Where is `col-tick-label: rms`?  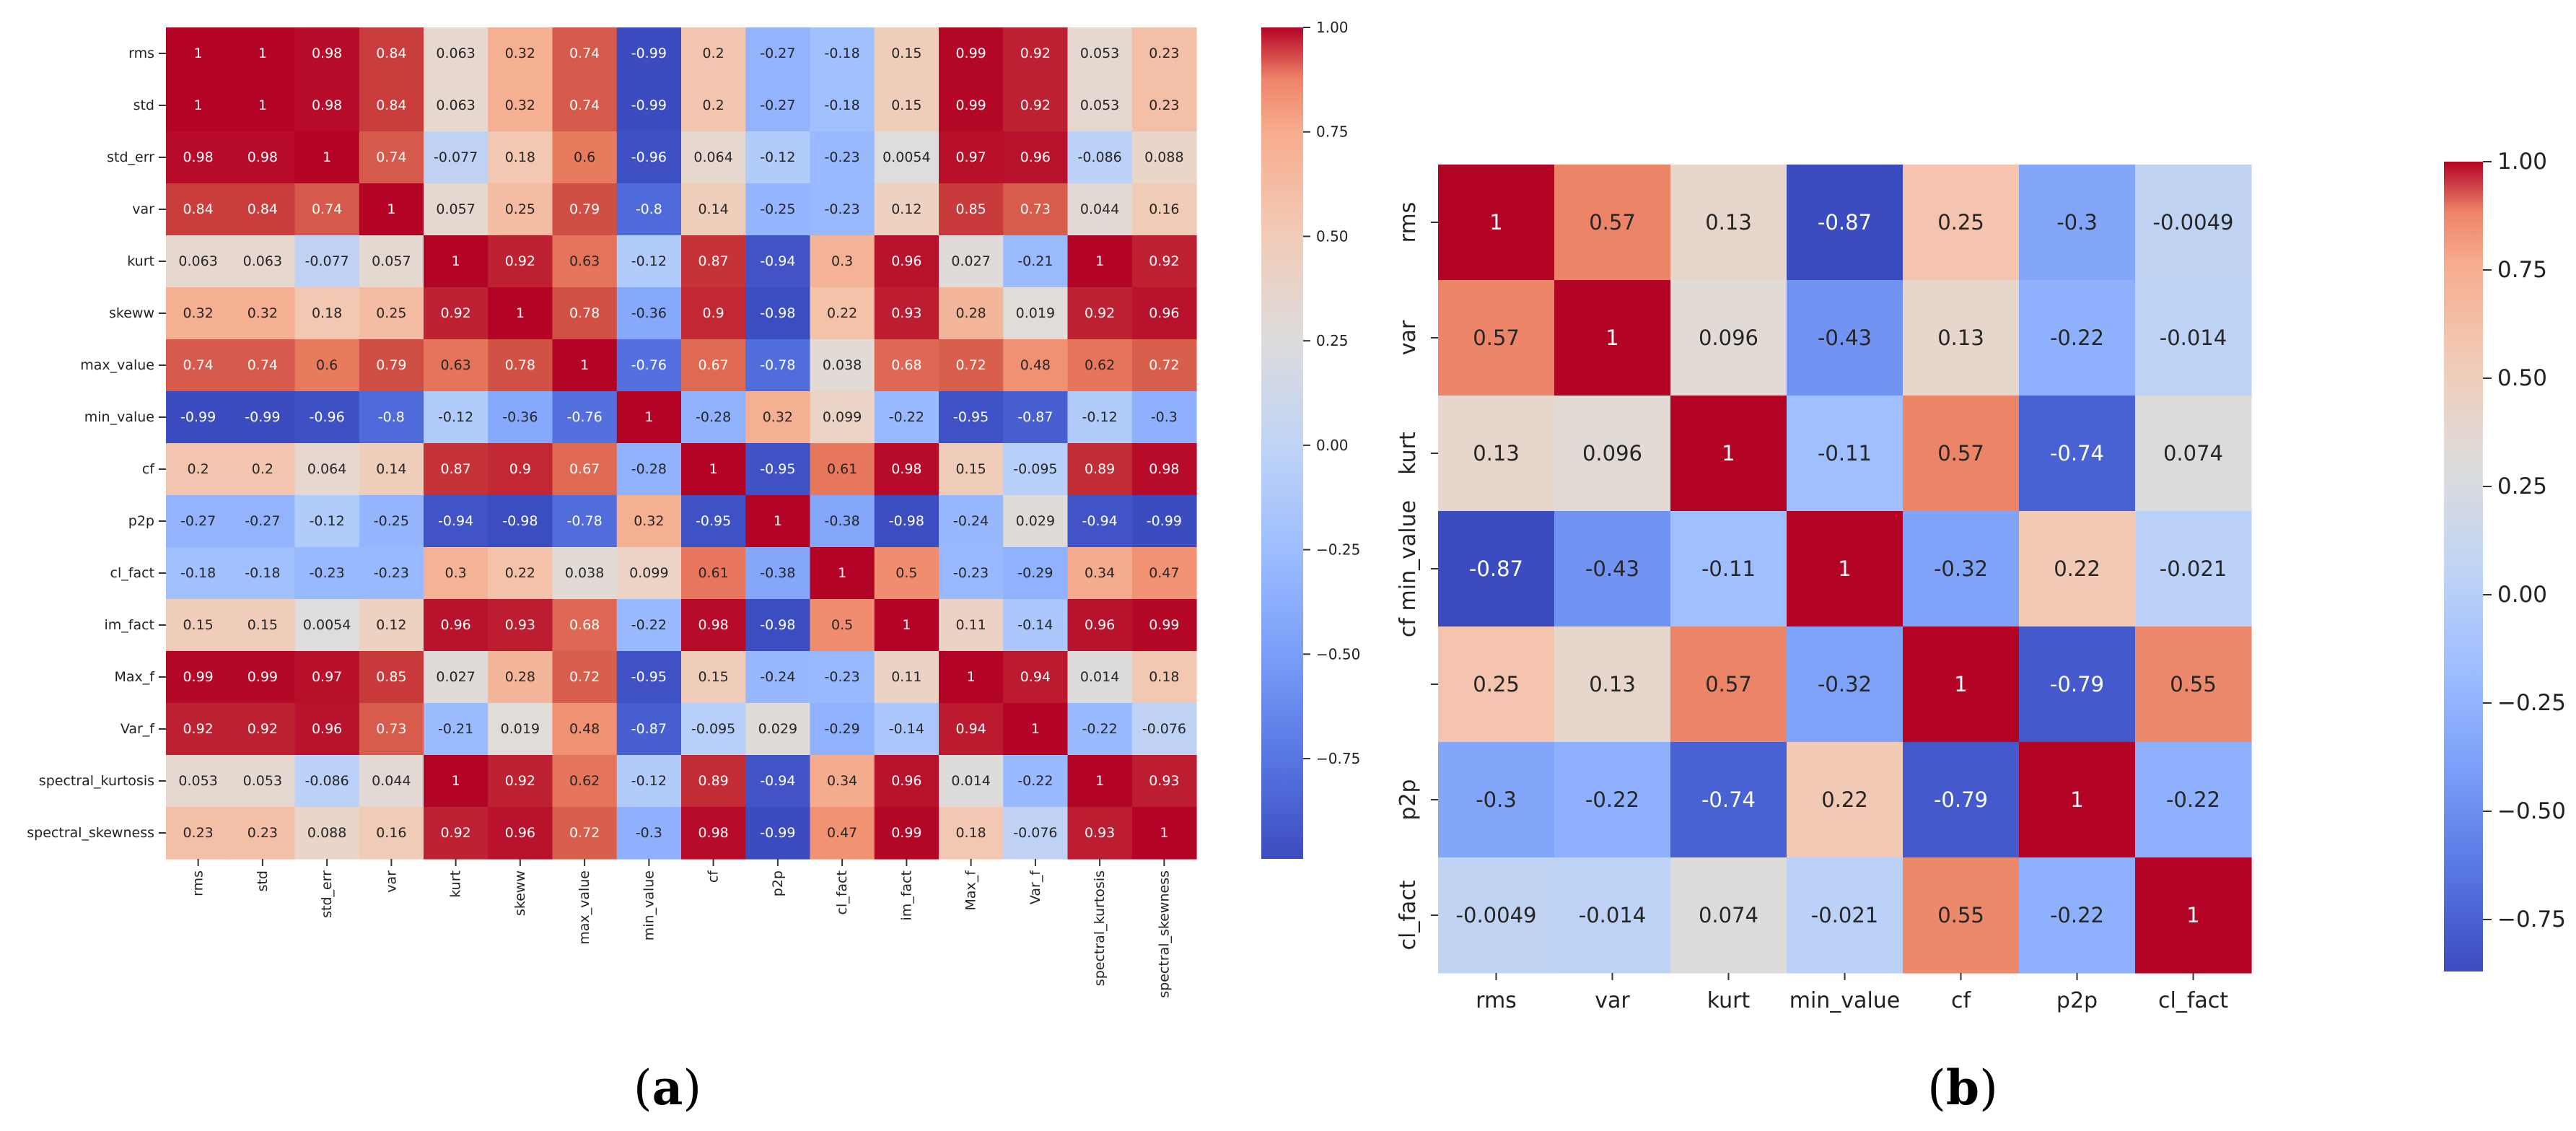 col-tick-label: rms is located at coordinates (1496, 1001).